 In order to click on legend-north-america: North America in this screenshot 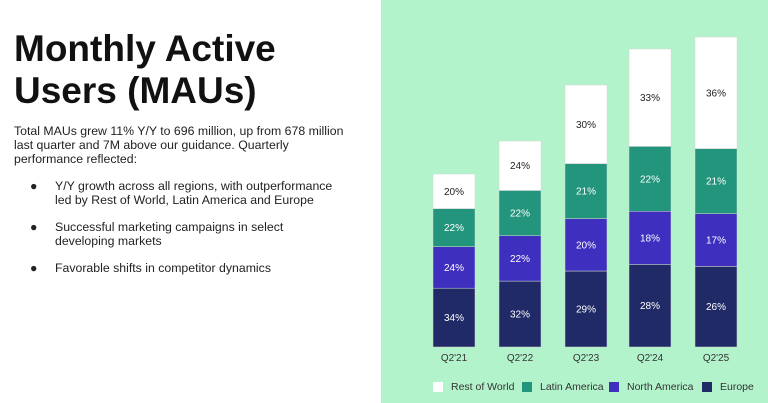, I will do `click(651, 387)`.